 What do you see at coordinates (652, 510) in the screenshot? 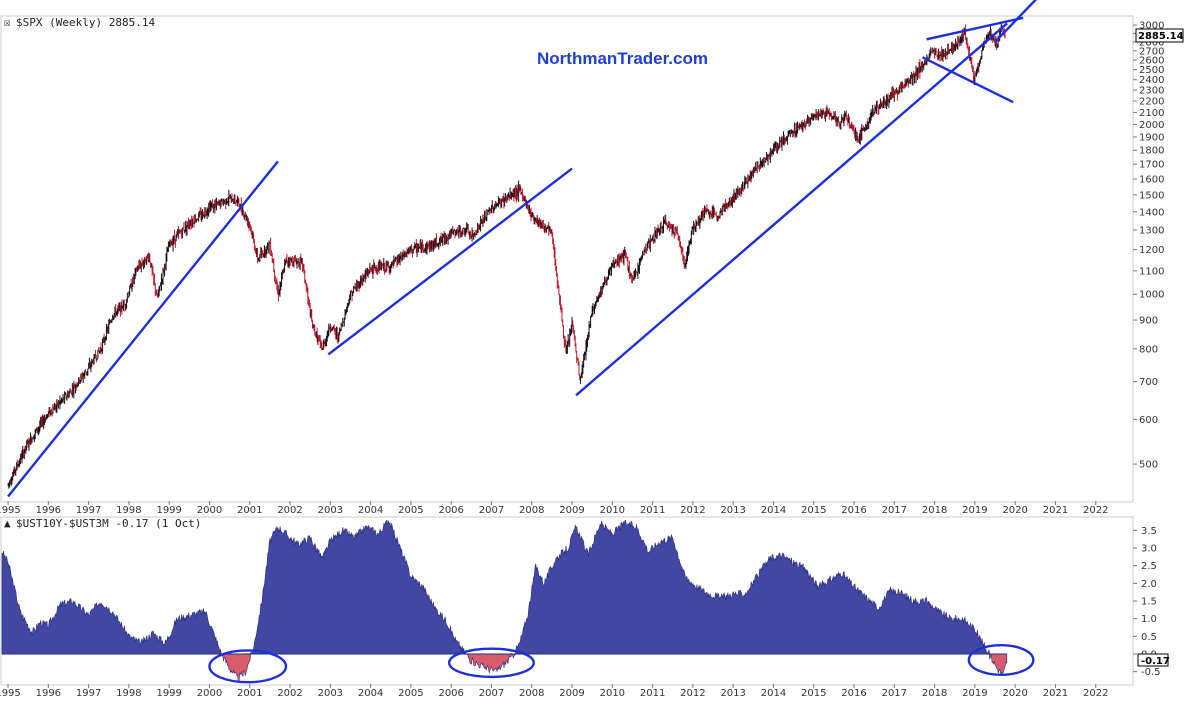
I see `spx-x-tick-label: 2011` at bounding box center [652, 510].